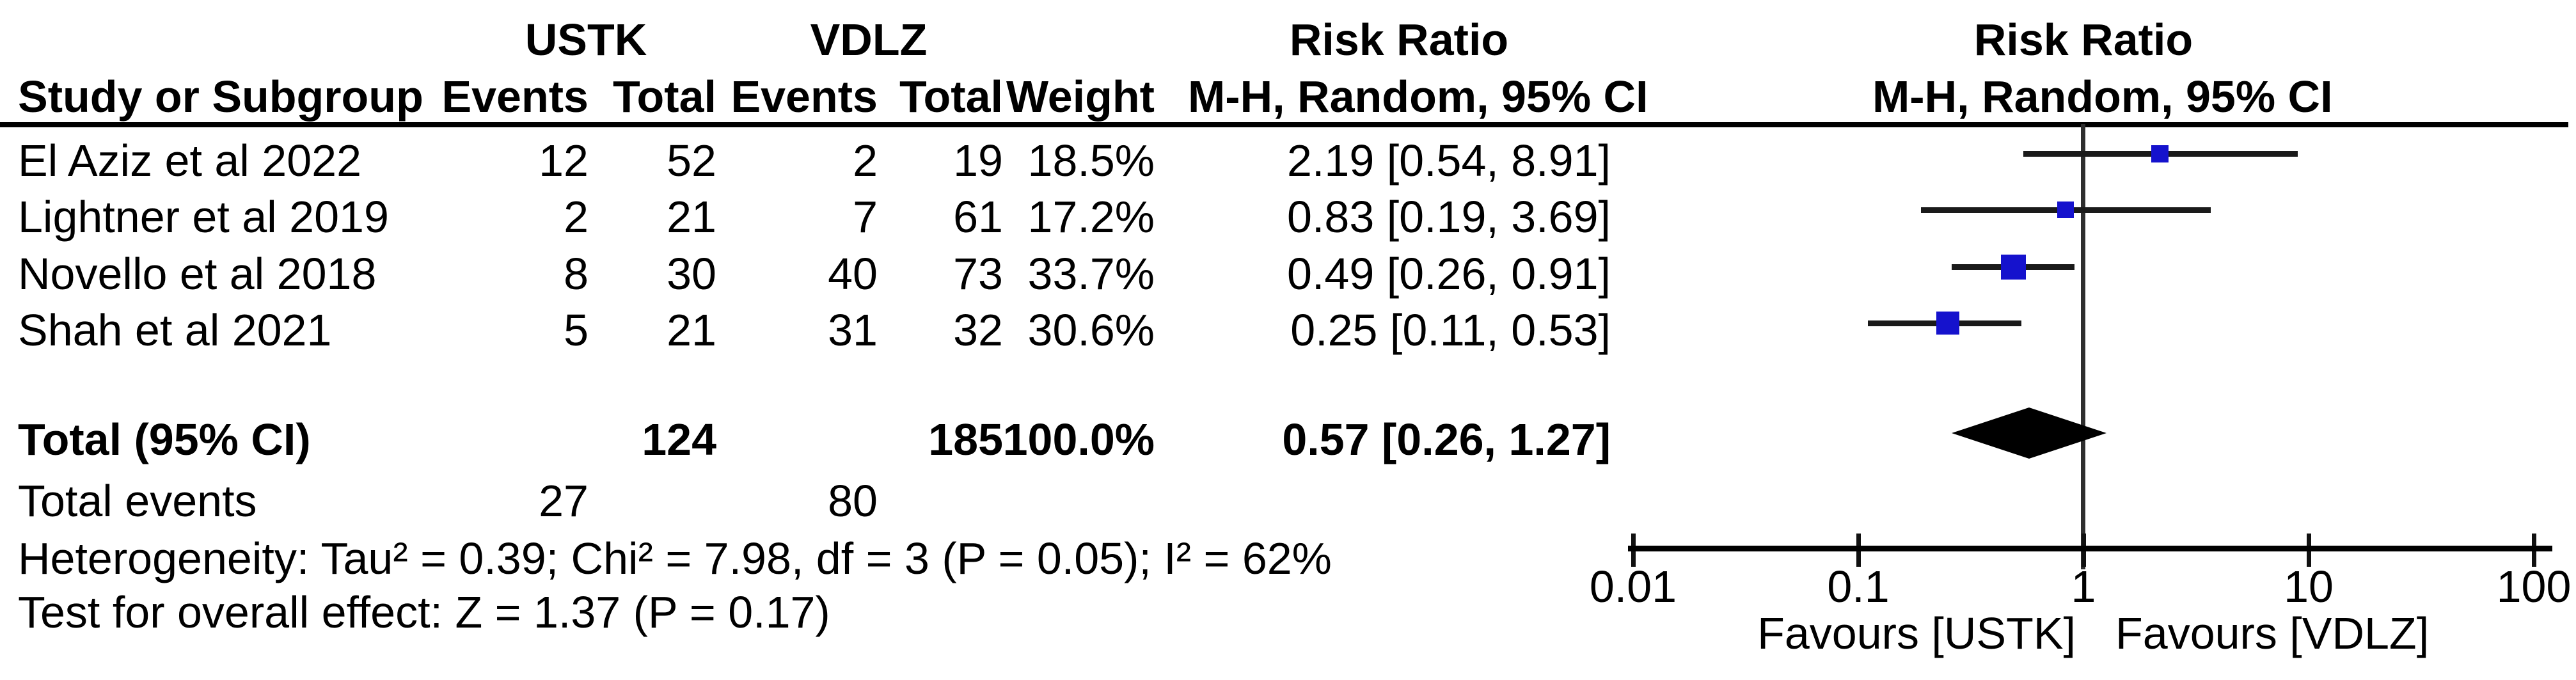 The height and width of the screenshot is (680, 2576). Describe the element at coordinates (586, 40) in the screenshot. I see `group1-header: USTK` at that location.